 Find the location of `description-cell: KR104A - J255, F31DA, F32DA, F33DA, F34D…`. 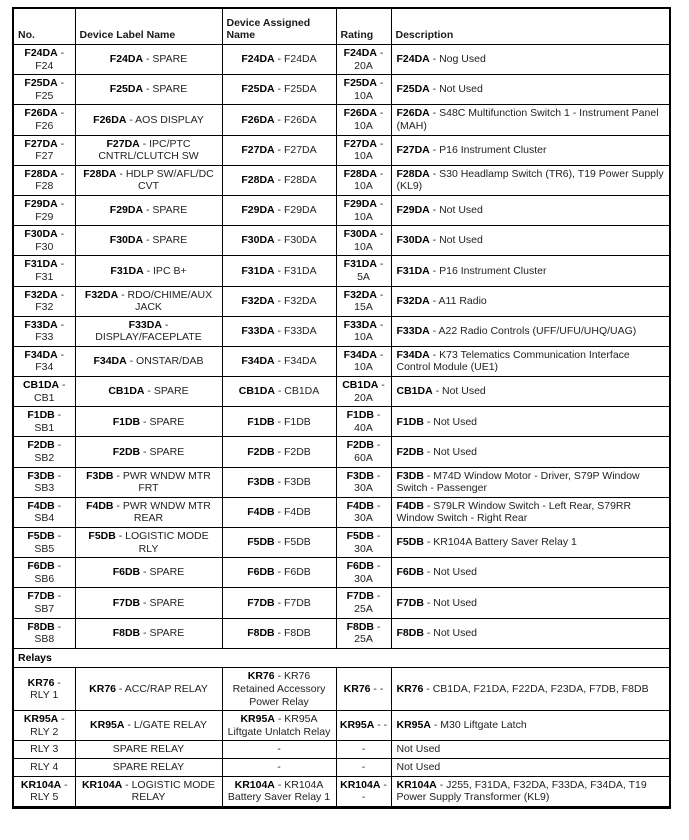

description-cell: KR104A - J255, F31DA, F32DA, F33DA, F34D… is located at coordinates (530, 791).